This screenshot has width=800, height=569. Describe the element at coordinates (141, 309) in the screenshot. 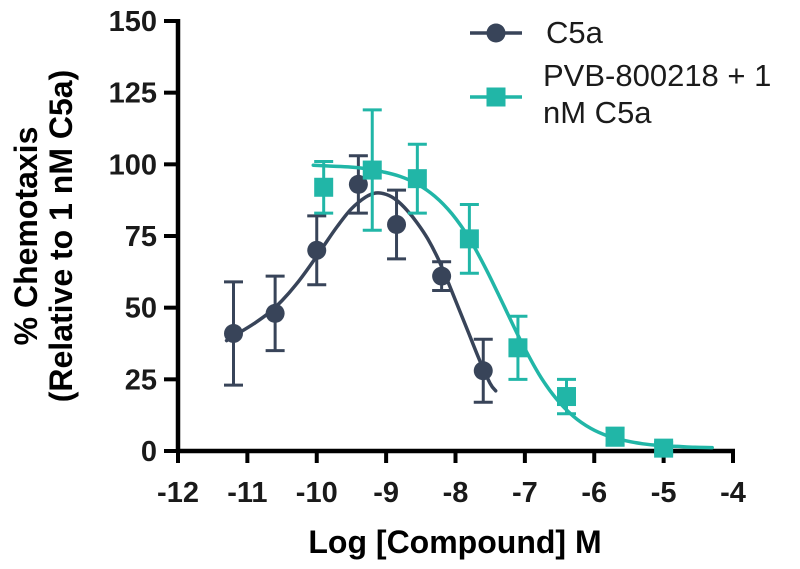

I see `y-tick-label: 50` at that location.